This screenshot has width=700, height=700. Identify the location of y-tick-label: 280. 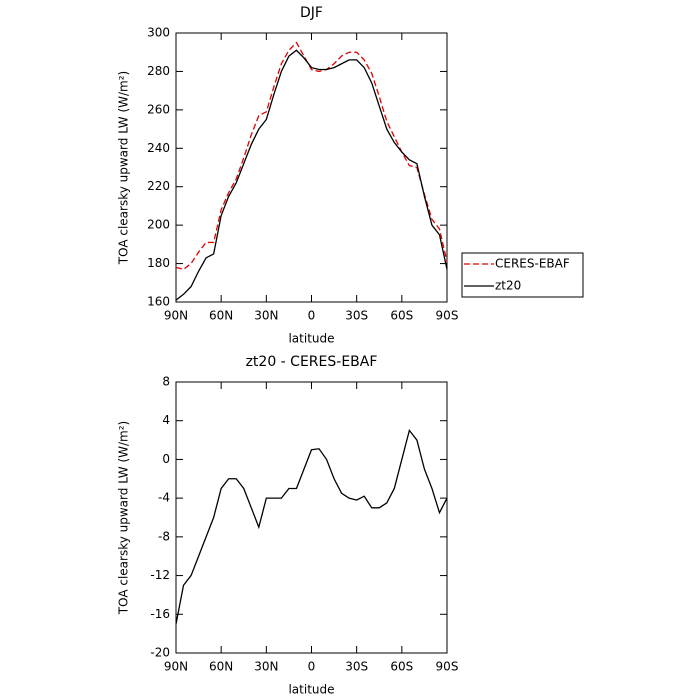
(158, 71).